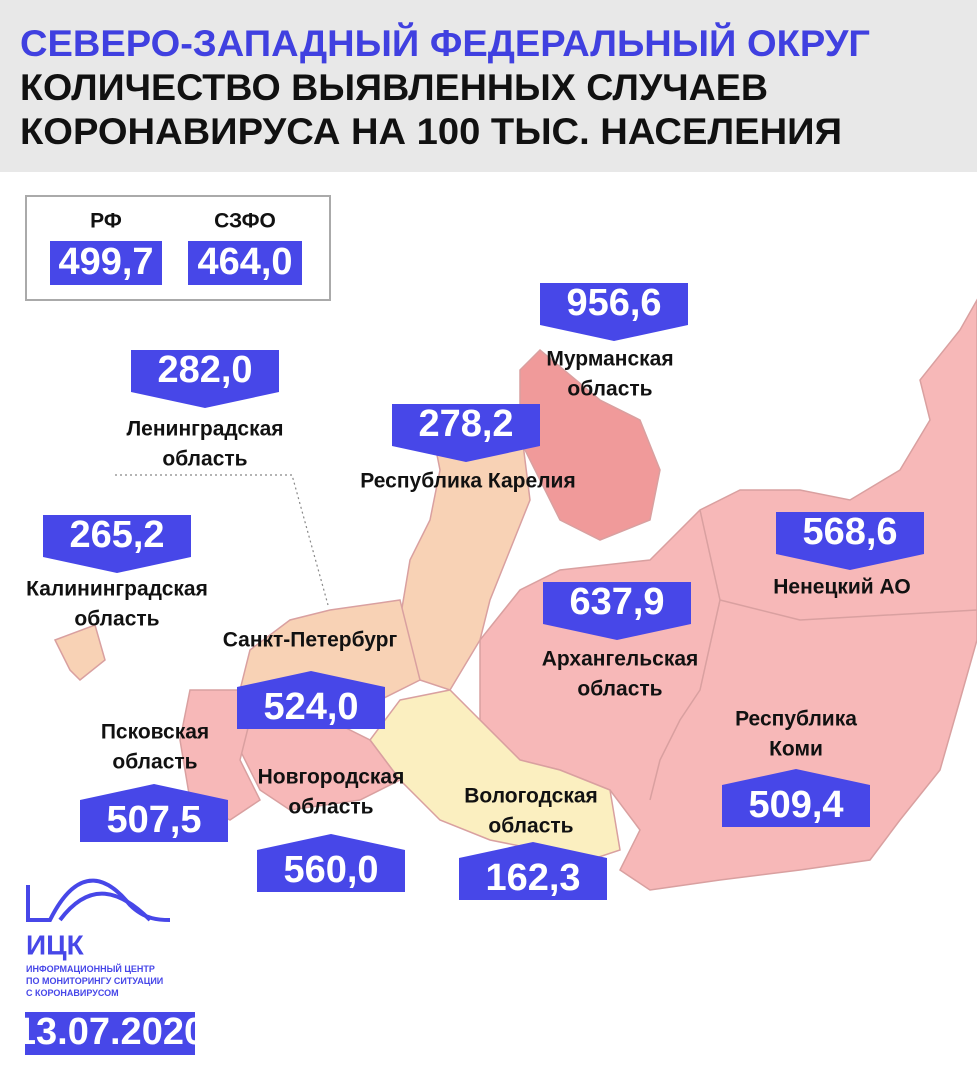 This screenshot has height=1080, width=977. I want to click on summary-label: РФ, so click(106, 221).